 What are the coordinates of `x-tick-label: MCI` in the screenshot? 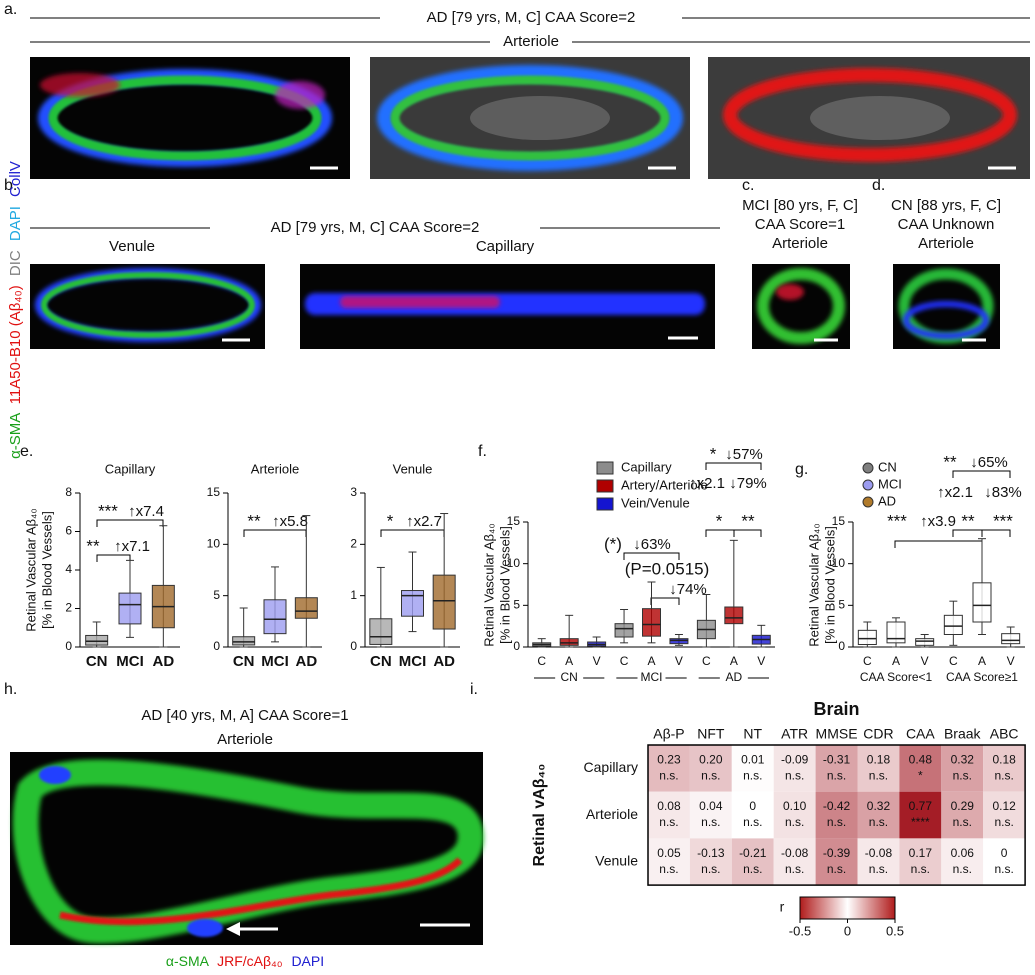 It's located at (413, 661).